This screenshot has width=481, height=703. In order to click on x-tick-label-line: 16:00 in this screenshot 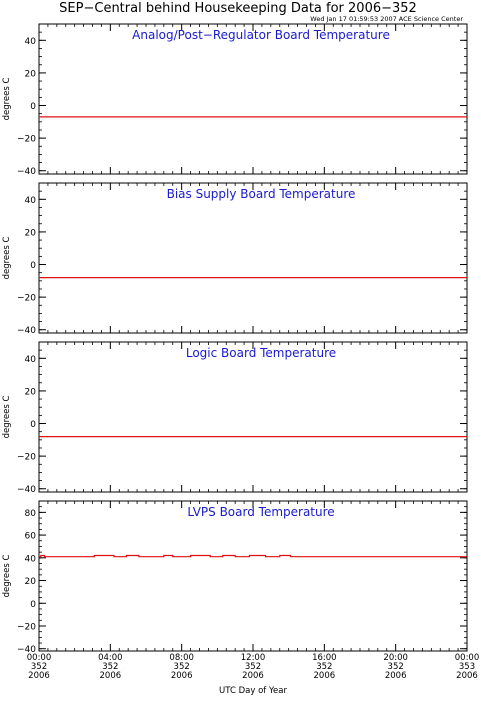, I will do `click(324, 658)`.